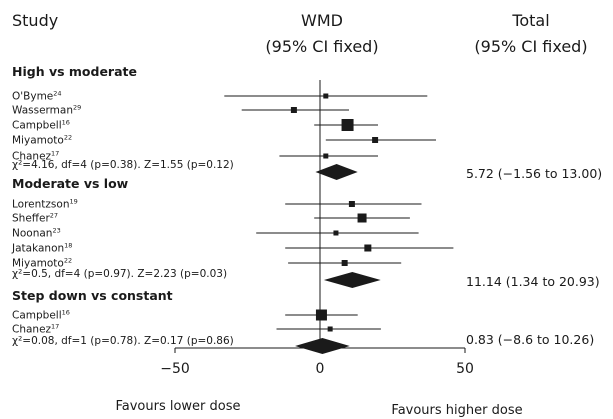  Describe the element at coordinates (456, 410) in the screenshot. I see `favours-higher-label: Favours higher dose` at that location.